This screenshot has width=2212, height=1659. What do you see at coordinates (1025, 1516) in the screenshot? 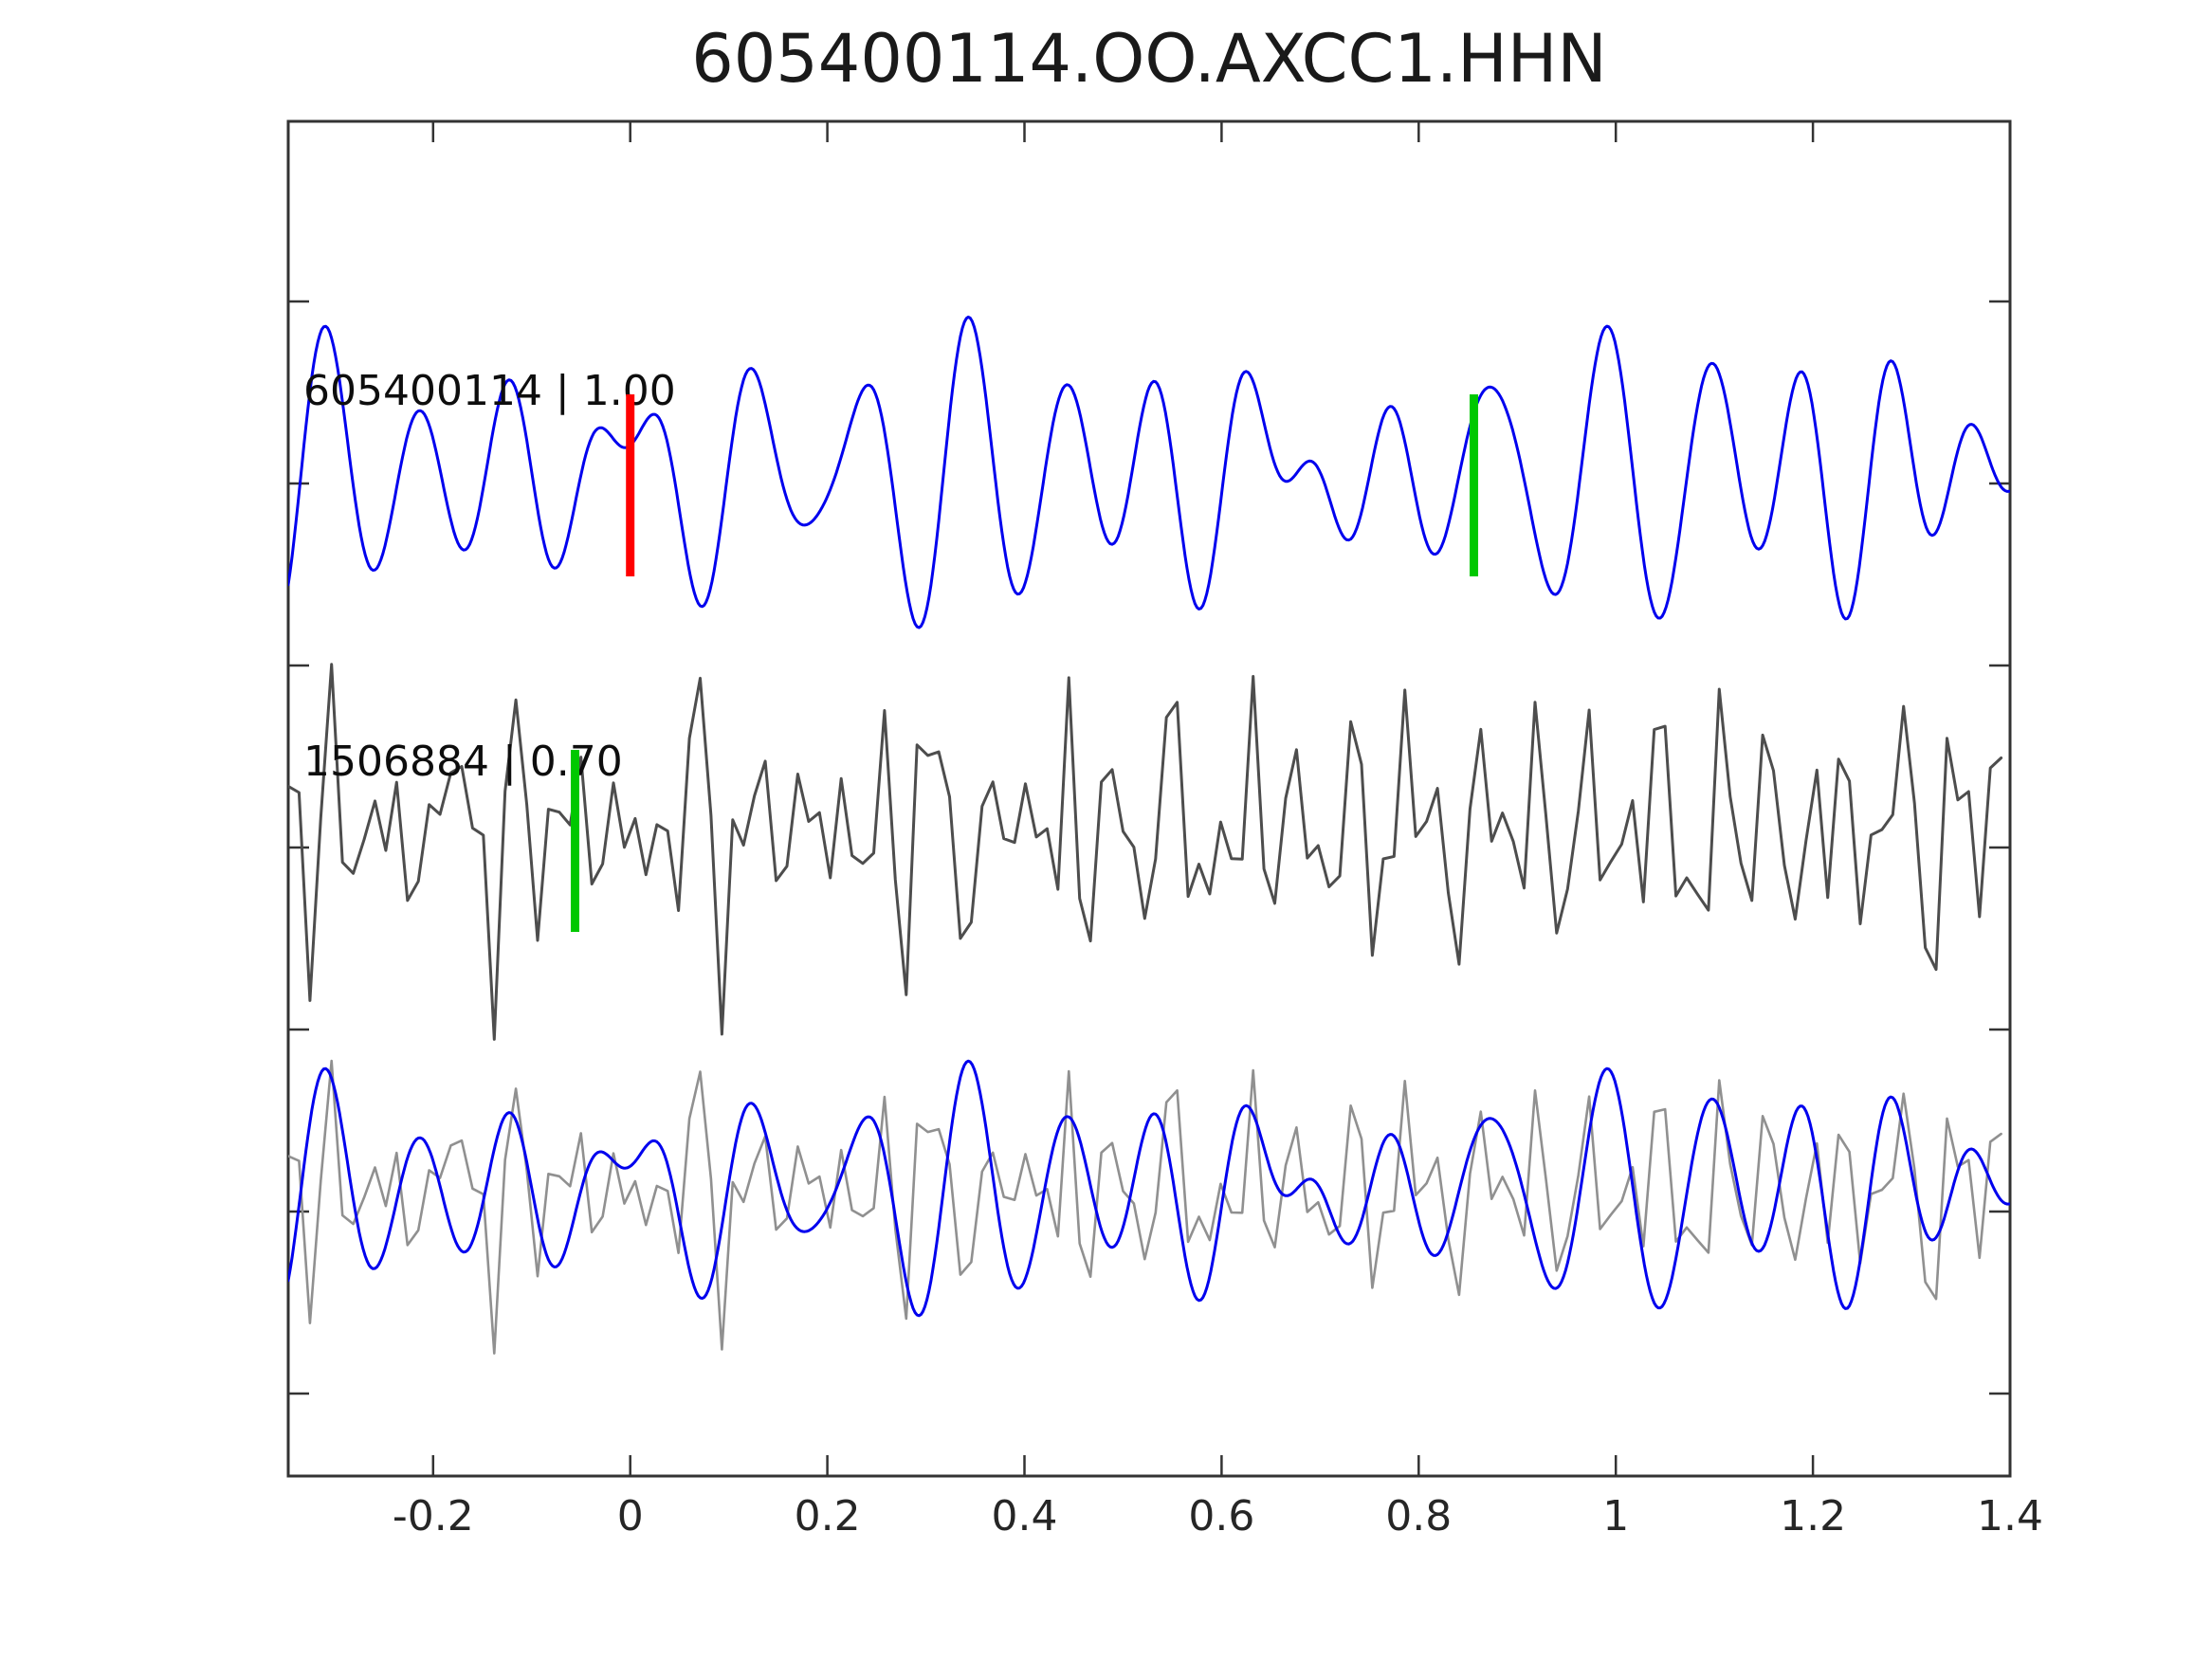
I see `x-tick-label: 0.4` at bounding box center [1025, 1516].